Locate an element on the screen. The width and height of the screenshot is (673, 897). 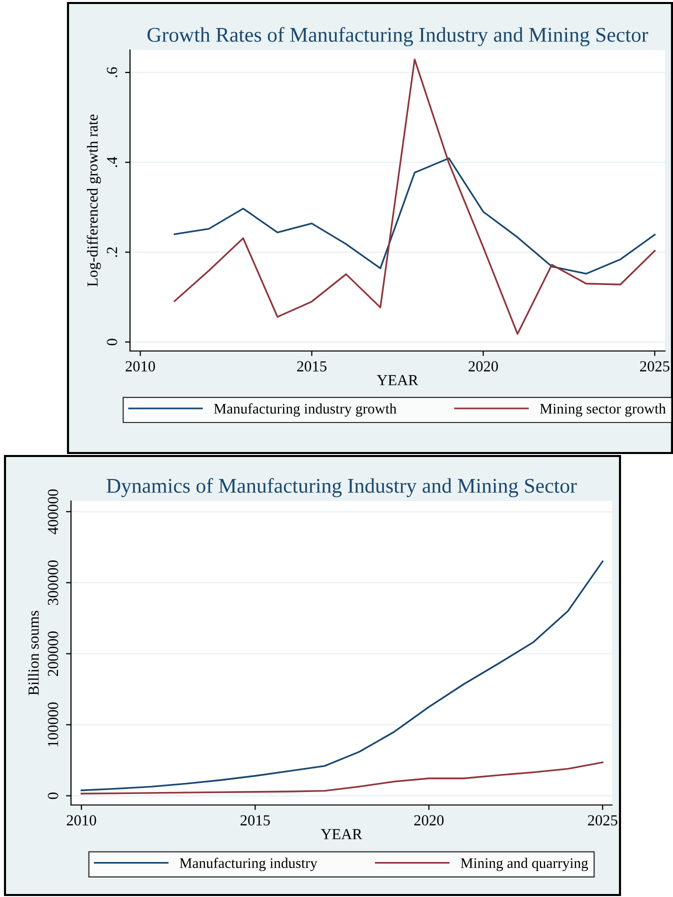
y-tick-label: 300000 is located at coordinates (53, 582).